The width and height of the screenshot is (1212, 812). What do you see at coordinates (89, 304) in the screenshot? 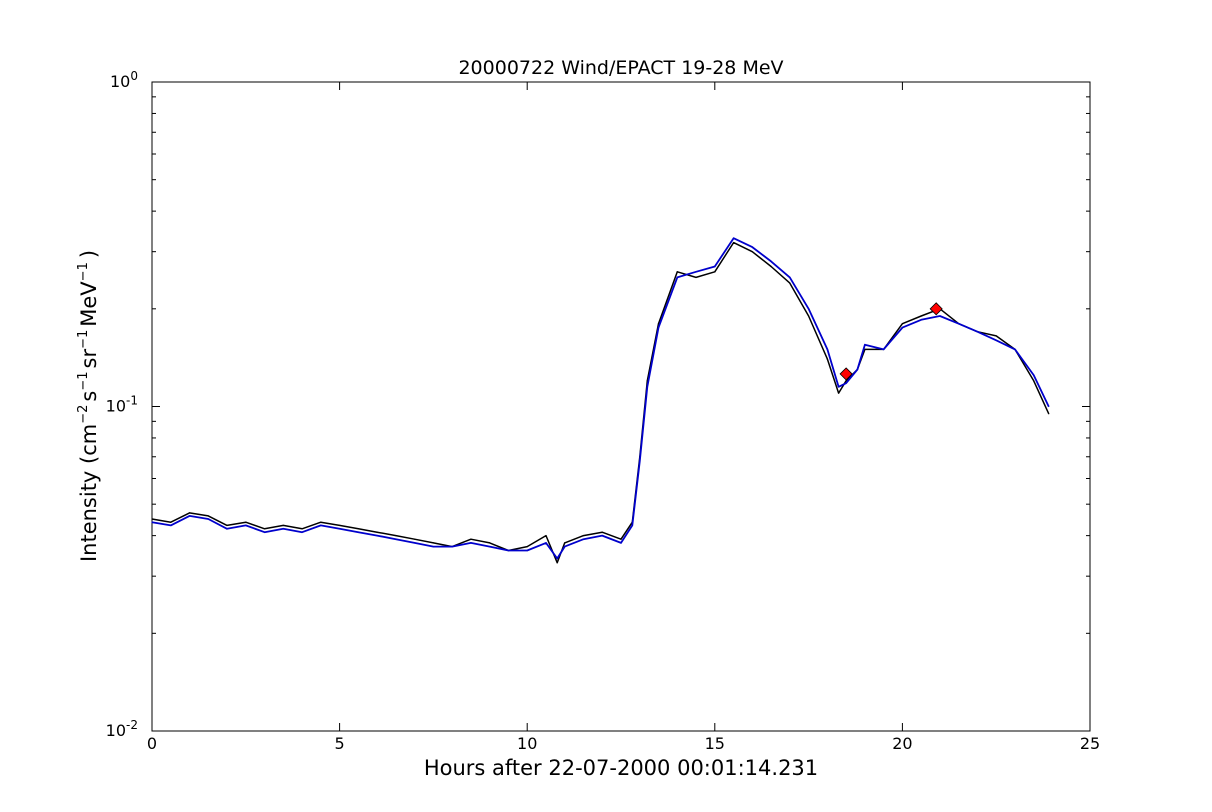
I see `y-label-part4: MeV` at bounding box center [89, 304].